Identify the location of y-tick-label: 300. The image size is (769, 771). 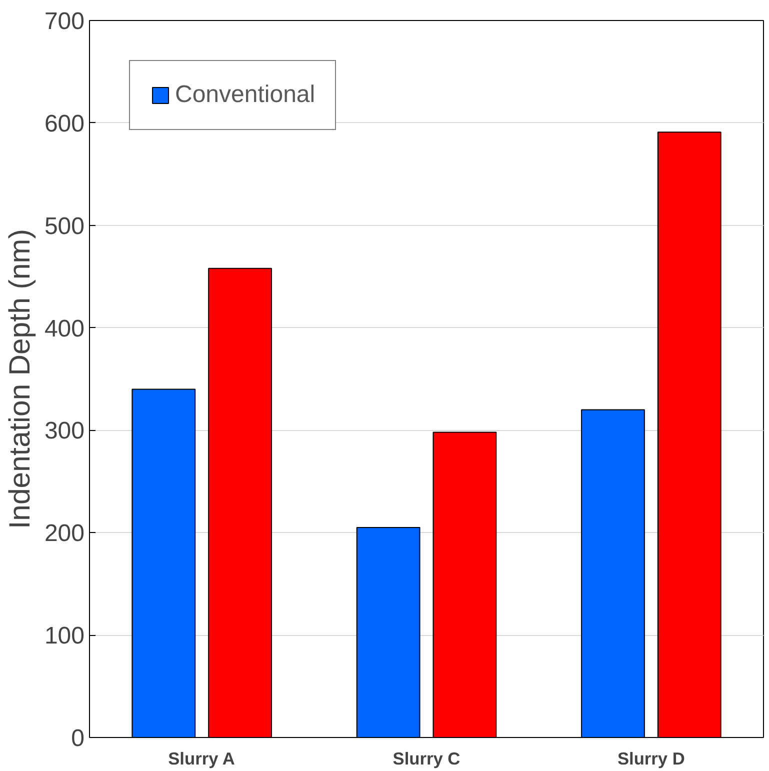
(64, 431).